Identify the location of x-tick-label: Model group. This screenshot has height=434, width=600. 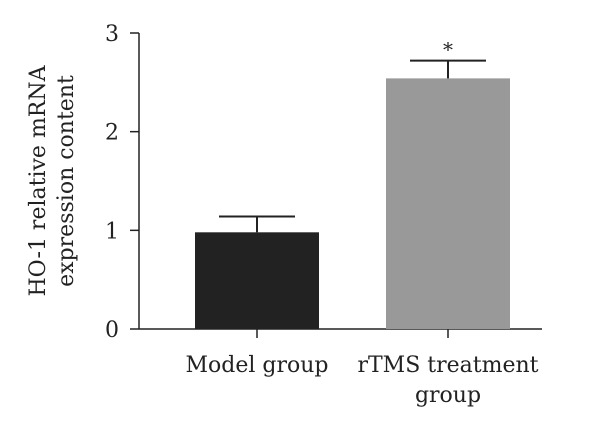
(257, 365).